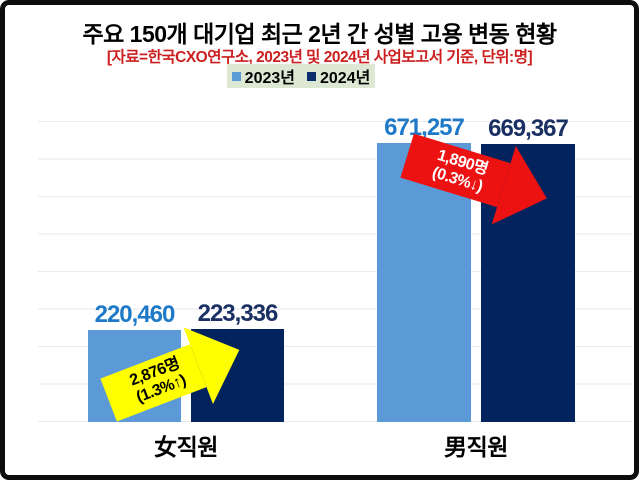  Describe the element at coordinates (158, 380) in the screenshot. I see `increase-annotation: 2,876명 (1.3%↑)` at that location.